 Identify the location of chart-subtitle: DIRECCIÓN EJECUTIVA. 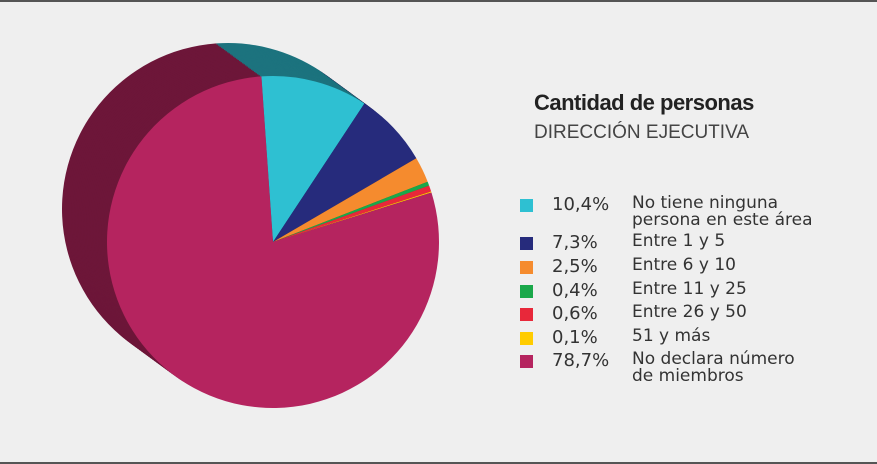
(642, 132).